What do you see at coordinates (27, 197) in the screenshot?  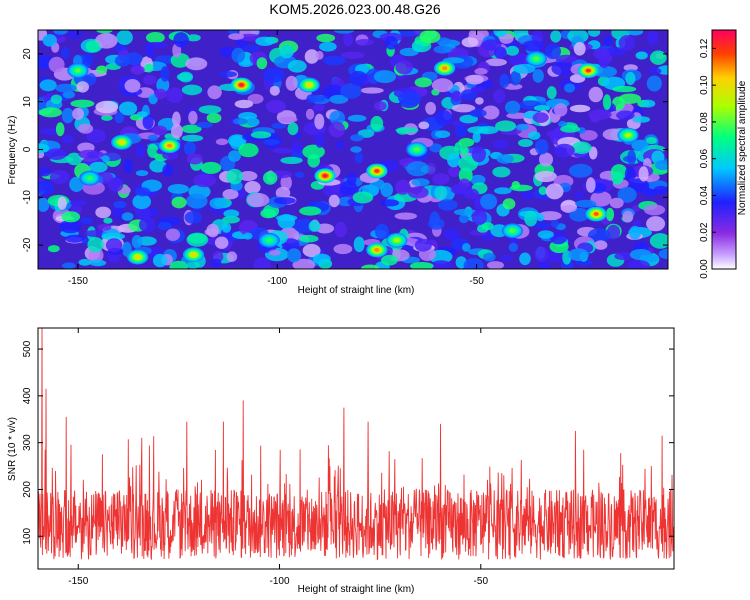 I see `y-tick-label: -10` at bounding box center [27, 197].